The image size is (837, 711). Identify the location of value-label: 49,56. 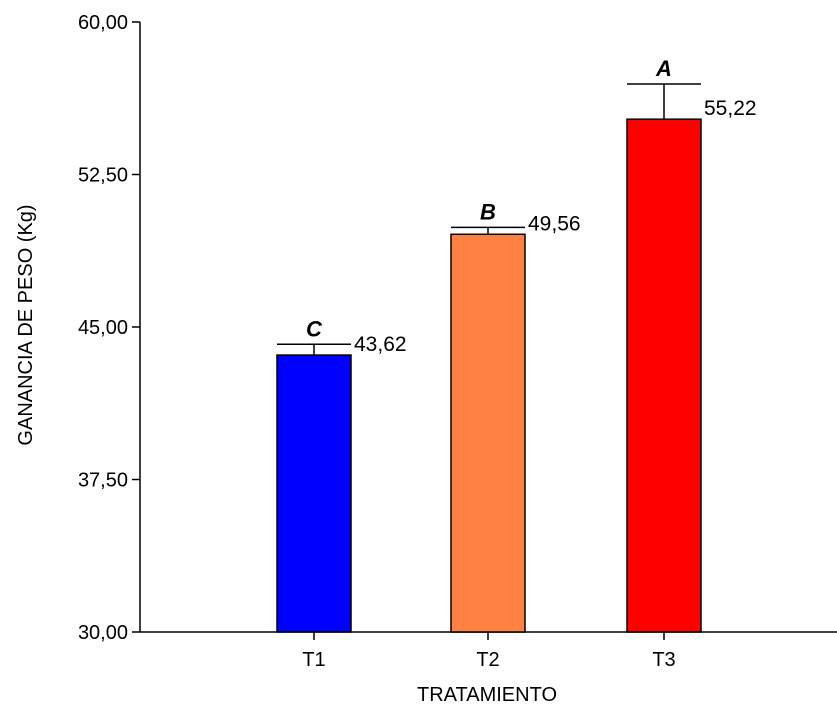
(554, 223).